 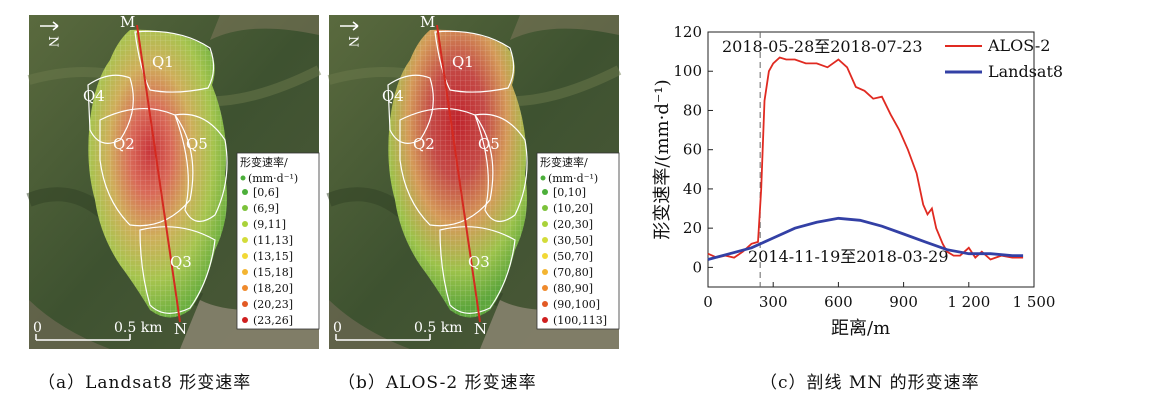 What do you see at coordinates (573, 288) in the screenshot?
I see `legend-label: (80,90]` at bounding box center [573, 288].